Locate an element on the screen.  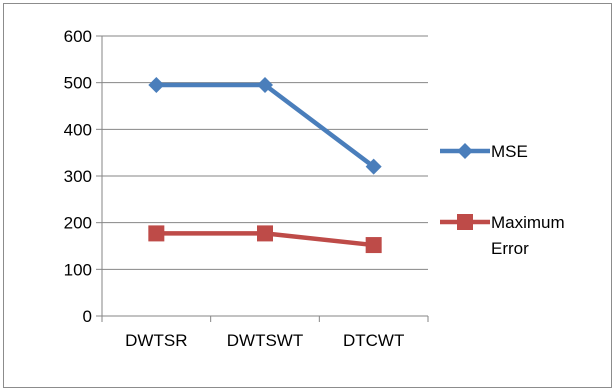
y-tick-label: 100 is located at coordinates (78, 269).